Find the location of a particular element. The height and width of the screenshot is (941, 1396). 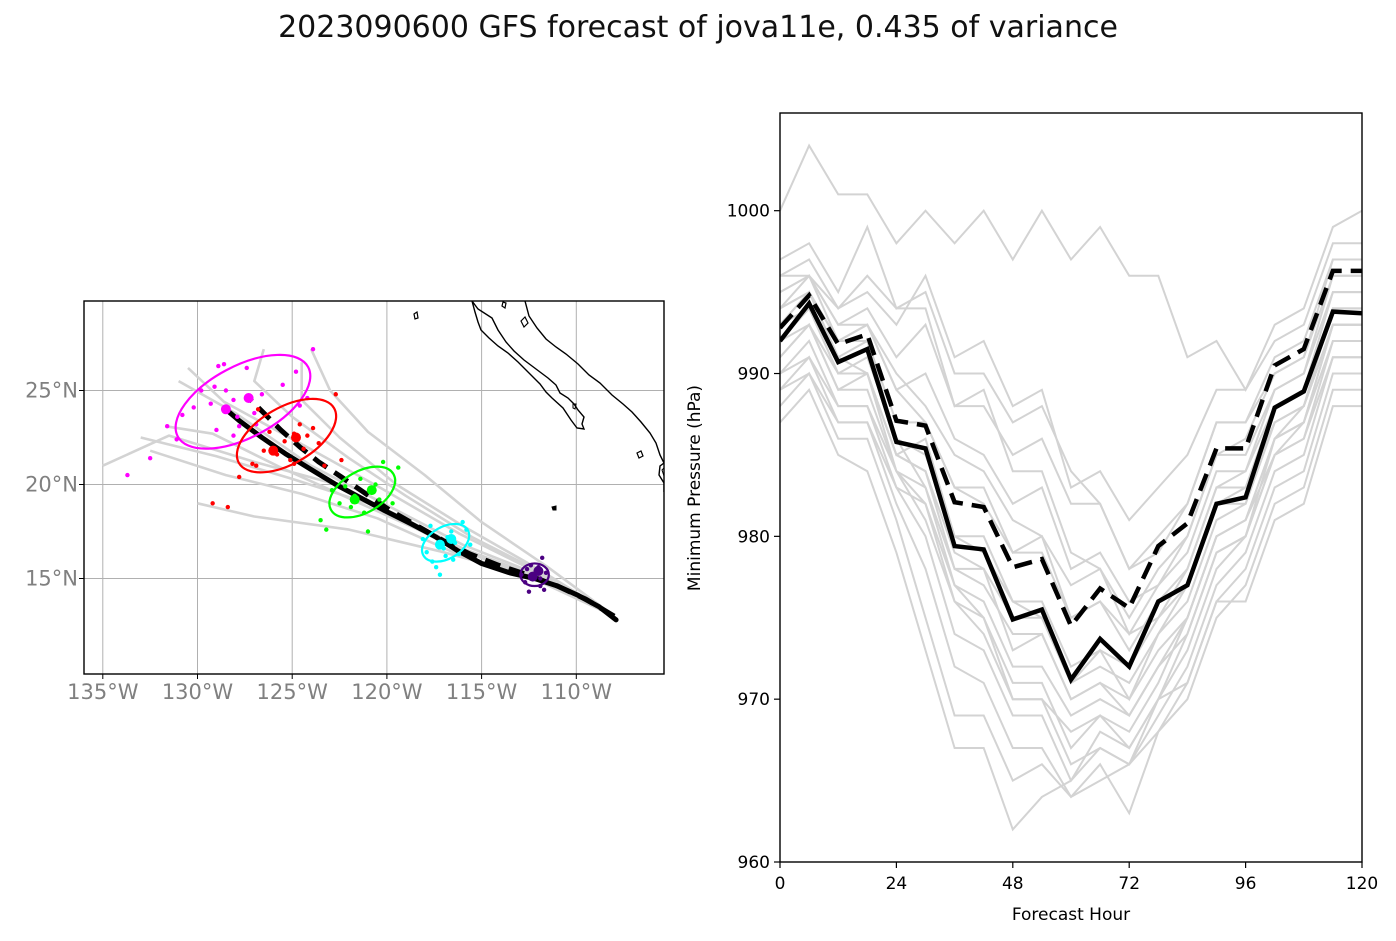

intensity-y-tick-label: 990 is located at coordinates (754, 375).